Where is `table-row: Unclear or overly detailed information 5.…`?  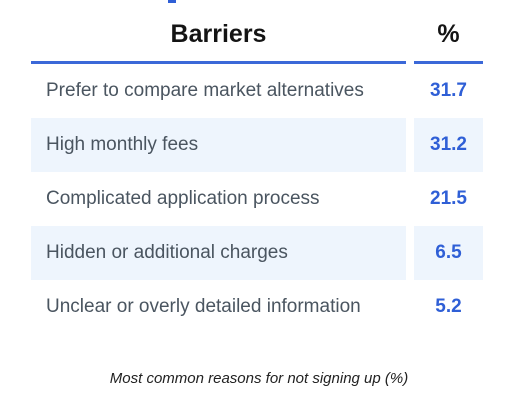
table-row: Unclear or overly detailed information 5.… is located at coordinates (257, 307).